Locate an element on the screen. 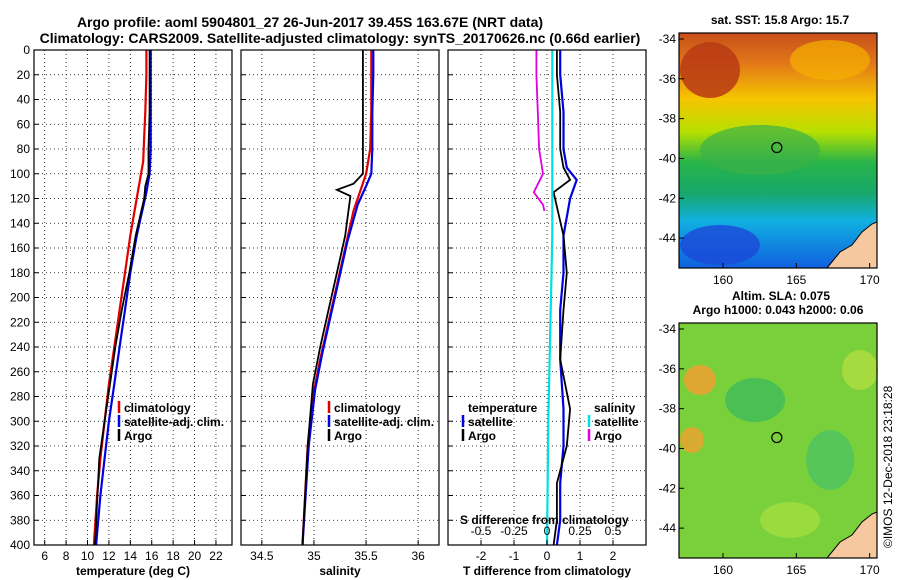 The width and height of the screenshot is (900, 580). y-tick-label: 280 is located at coordinates (20, 397).